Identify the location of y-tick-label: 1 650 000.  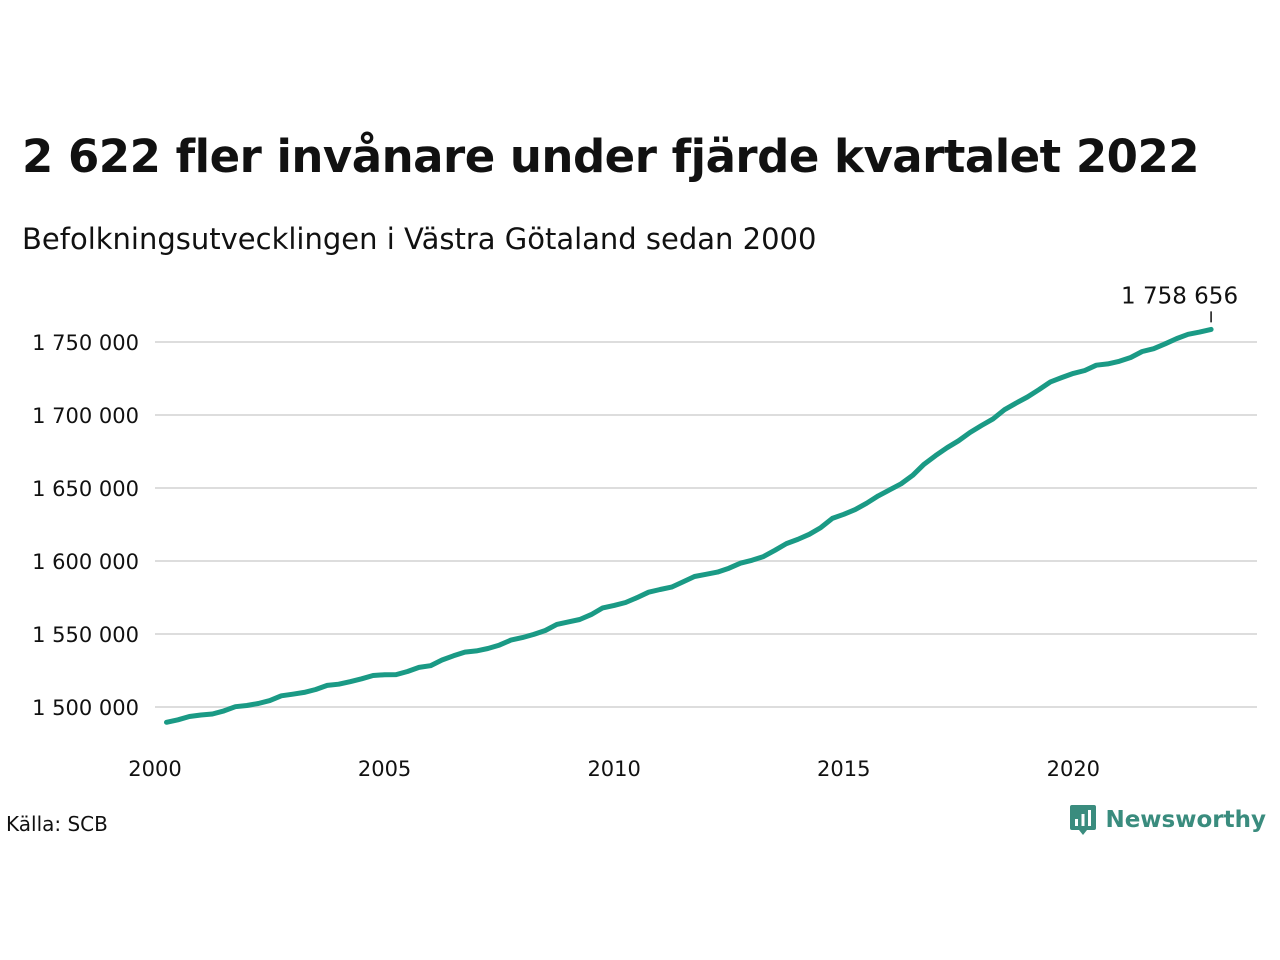
(85, 489).